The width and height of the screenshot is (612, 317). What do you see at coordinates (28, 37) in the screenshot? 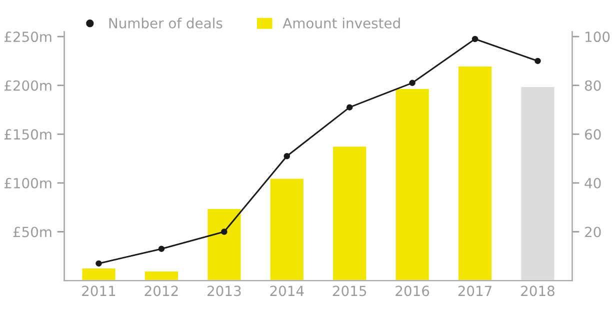
I see `y-tick-label: £250m` at bounding box center [28, 37].